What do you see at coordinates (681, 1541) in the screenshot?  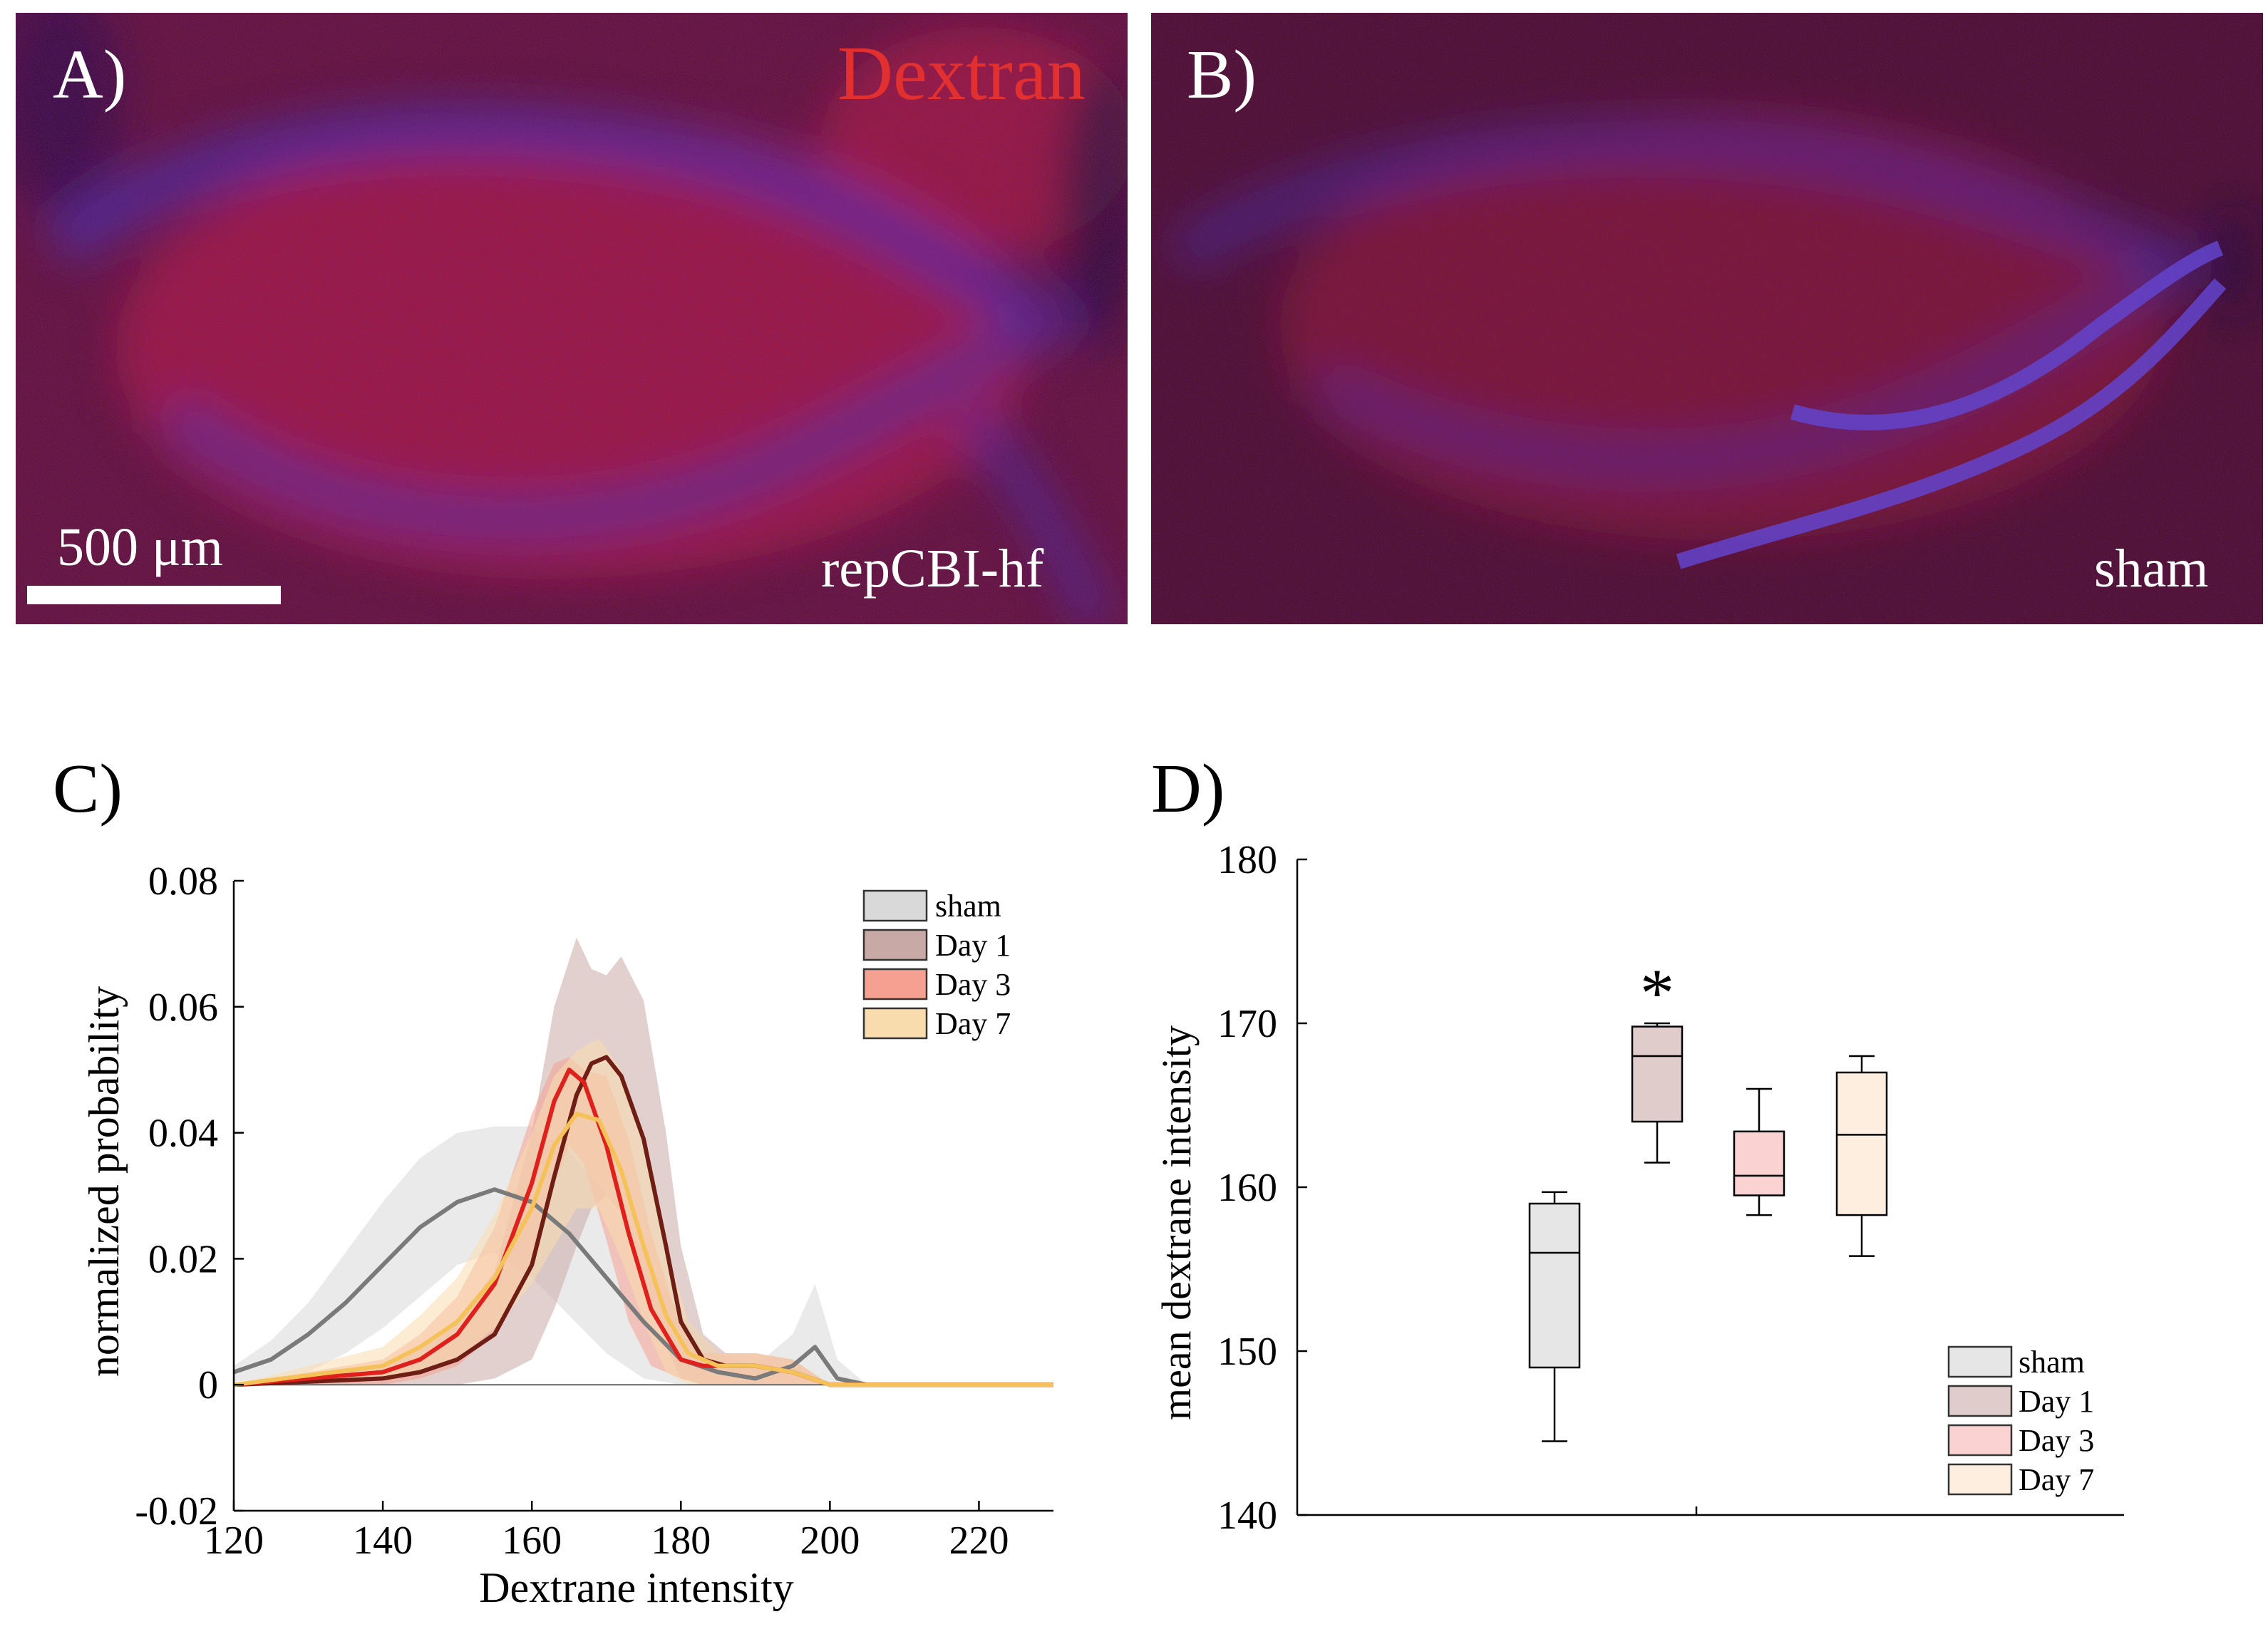 I see `x-tick-label: 180` at bounding box center [681, 1541].